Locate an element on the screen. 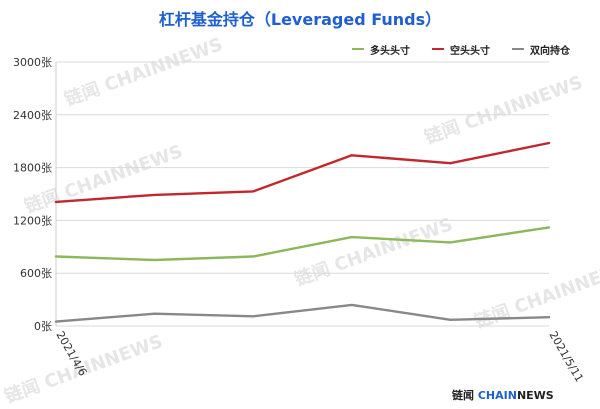 The height and width of the screenshot is (409, 600). y-tick-label: 1800张 is located at coordinates (32, 168).